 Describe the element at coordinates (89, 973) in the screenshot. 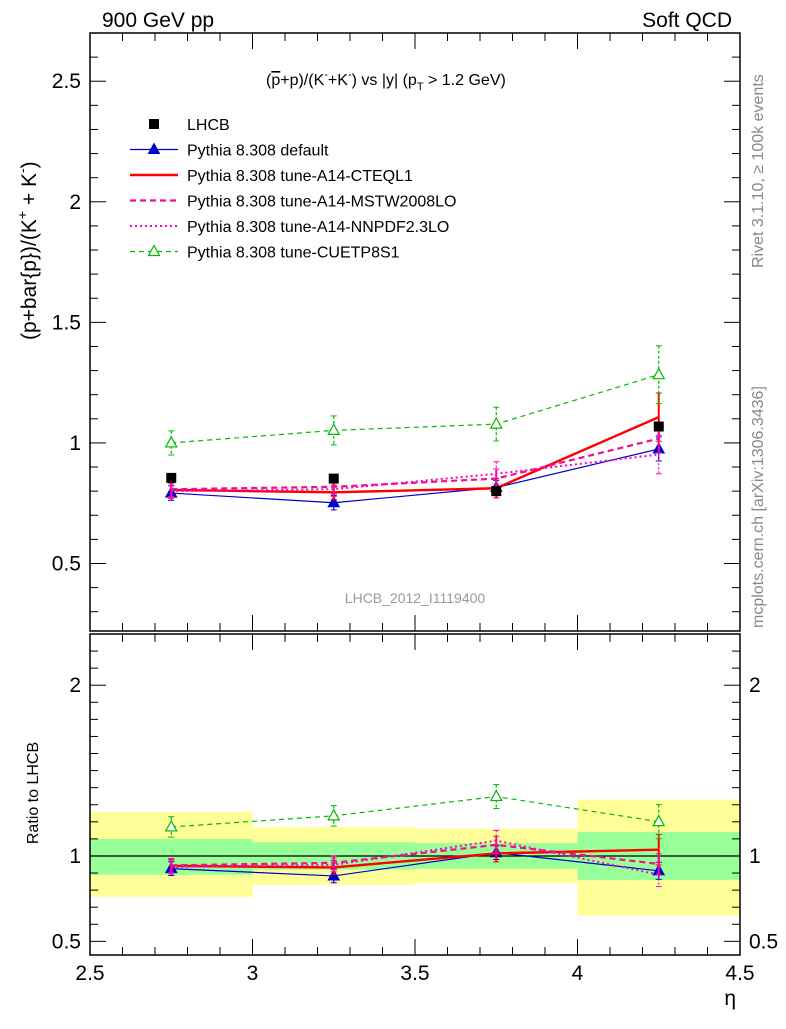

I see `xtick-label: 2.5` at that location.